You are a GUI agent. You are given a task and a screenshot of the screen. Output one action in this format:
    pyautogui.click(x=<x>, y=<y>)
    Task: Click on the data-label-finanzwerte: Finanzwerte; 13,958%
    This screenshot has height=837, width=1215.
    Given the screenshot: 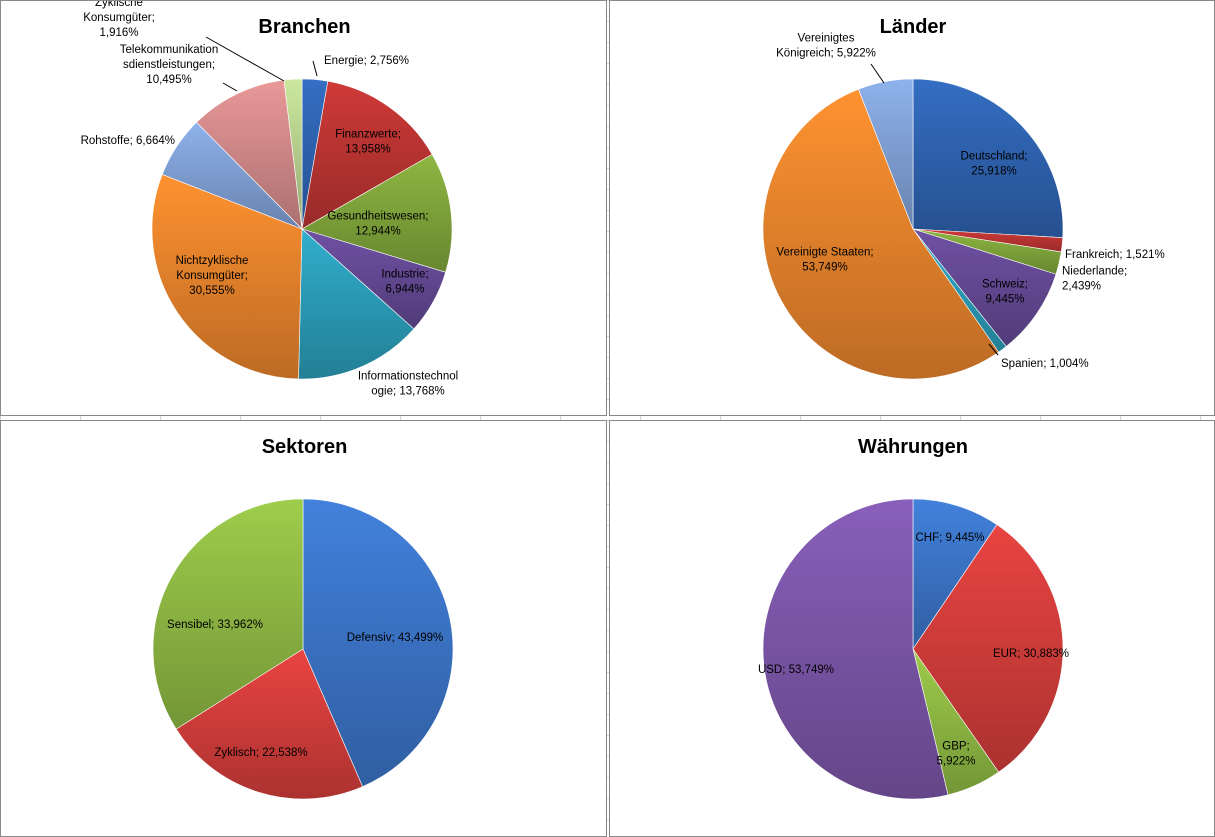 What is the action you would take?
    pyautogui.click(x=368, y=142)
    